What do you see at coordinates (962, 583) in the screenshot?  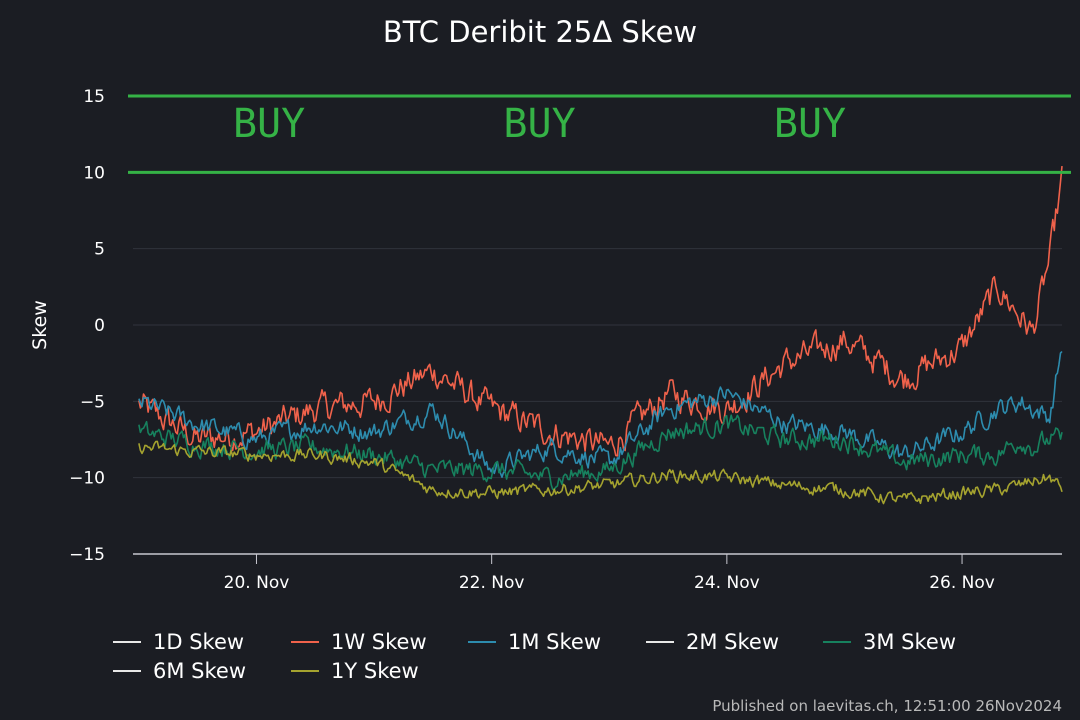 I see `x-tick-label: 26. Nov` at bounding box center [962, 583].